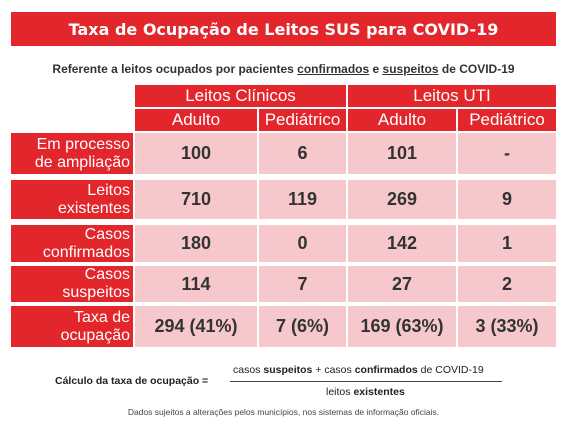 This screenshot has height=421, width=567. Describe the element at coordinates (379, 392) in the screenshot. I see `formula-den-bold: existentes` at that location.